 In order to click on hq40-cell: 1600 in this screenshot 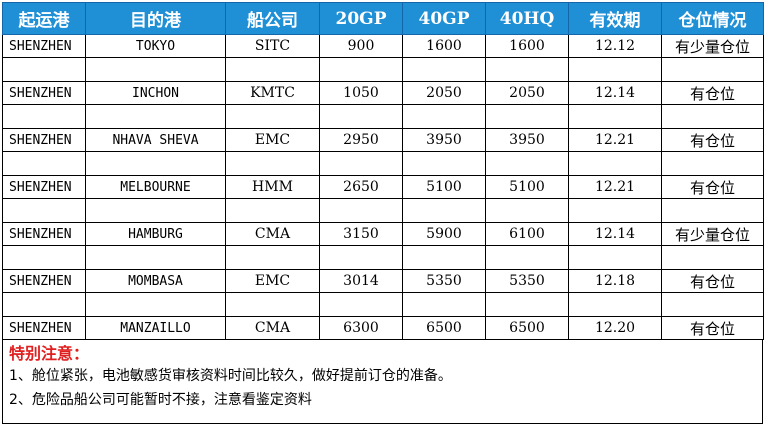, I will do `click(527, 46)`.